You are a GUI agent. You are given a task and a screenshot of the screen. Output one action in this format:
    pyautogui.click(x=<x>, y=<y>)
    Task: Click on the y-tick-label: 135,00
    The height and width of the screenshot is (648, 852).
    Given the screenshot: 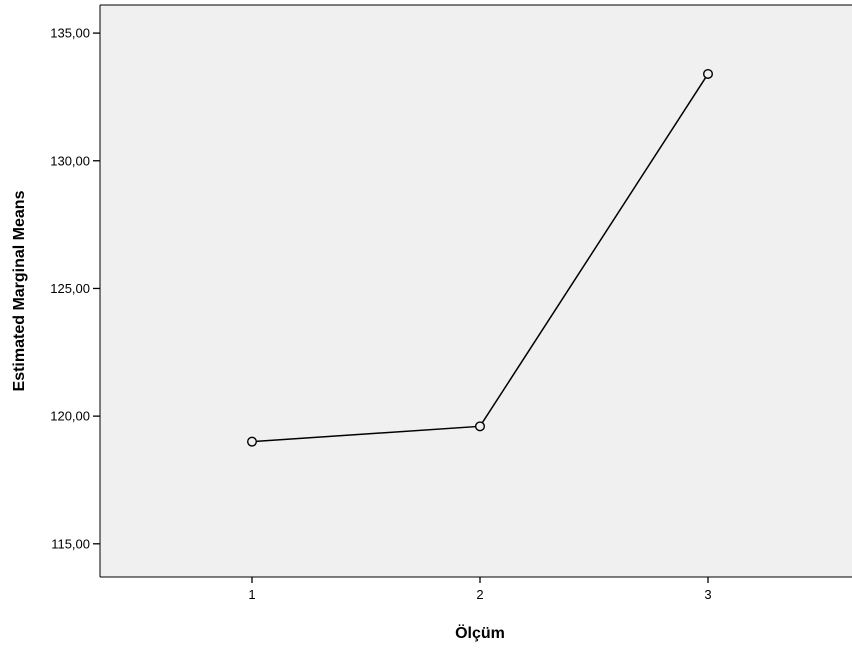 What is the action you would take?
    pyautogui.click(x=70, y=33)
    